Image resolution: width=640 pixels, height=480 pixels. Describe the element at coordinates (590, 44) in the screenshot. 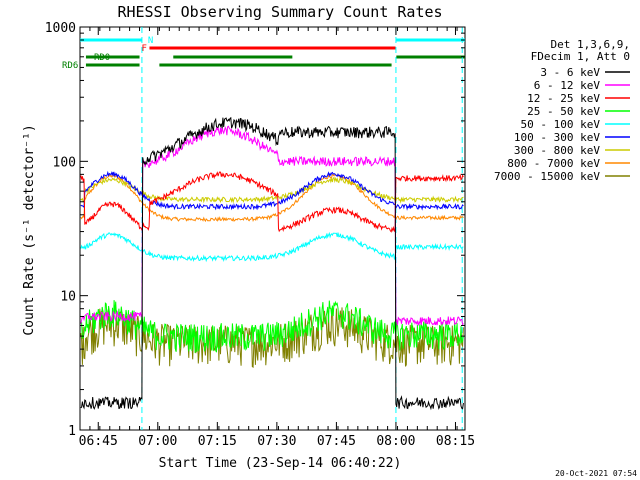

I see `legend-header-line: Det 1,3,6,9,` at that location.